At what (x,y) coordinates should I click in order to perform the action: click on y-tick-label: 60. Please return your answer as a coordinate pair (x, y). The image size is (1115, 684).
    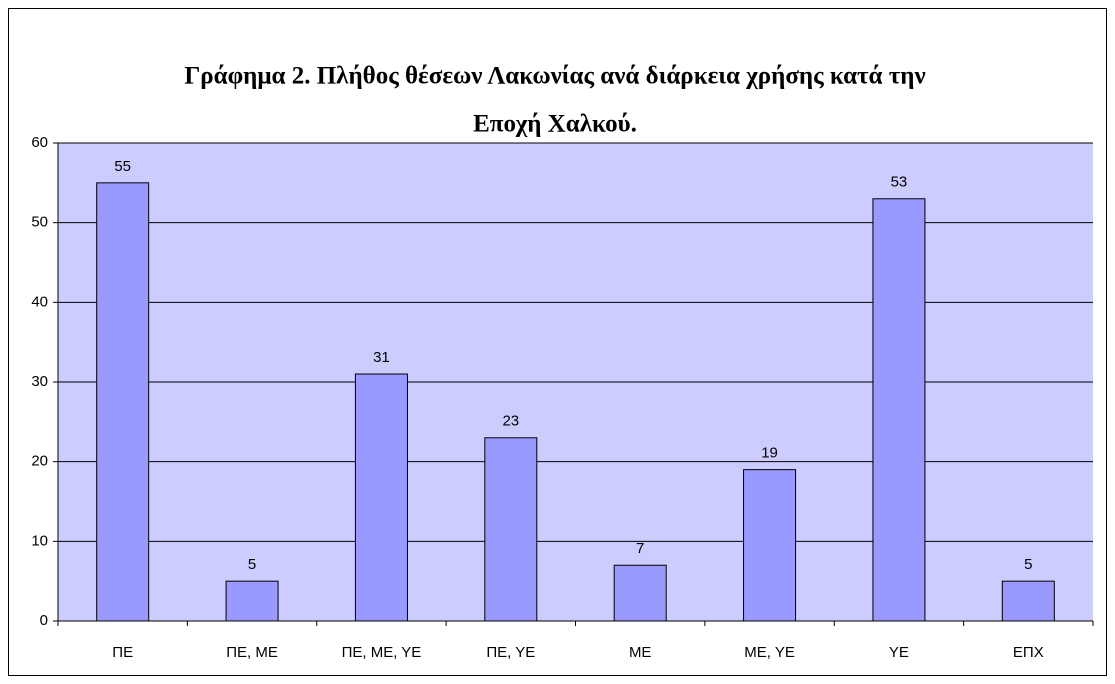
    Looking at the image, I should click on (39, 142).